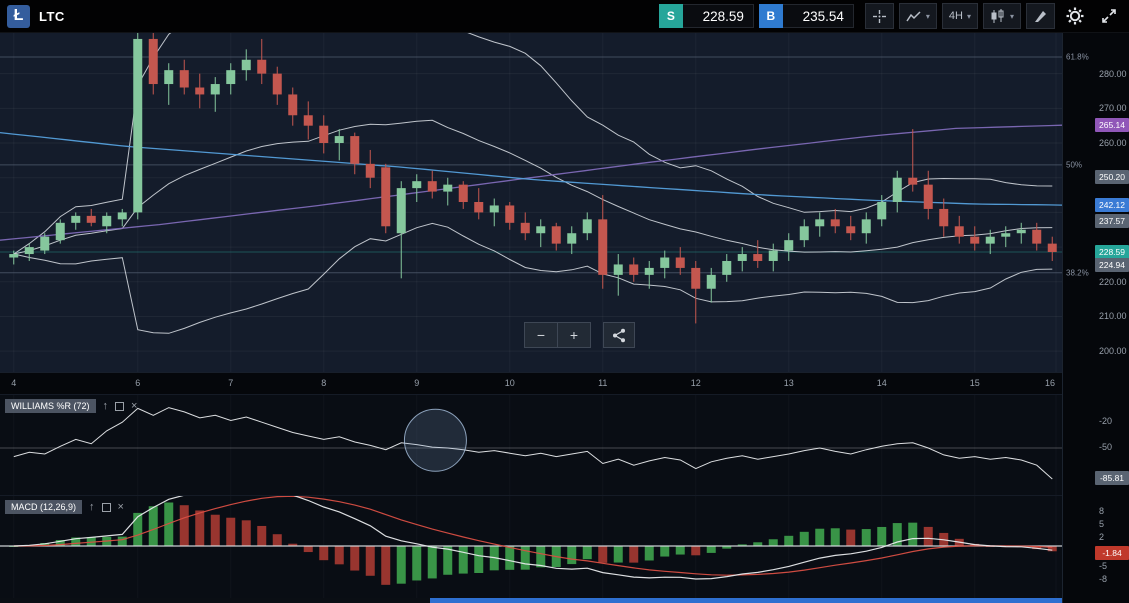 The height and width of the screenshot is (603, 1129). What do you see at coordinates (670, 16) in the screenshot?
I see `sell-tag: S` at bounding box center [670, 16].